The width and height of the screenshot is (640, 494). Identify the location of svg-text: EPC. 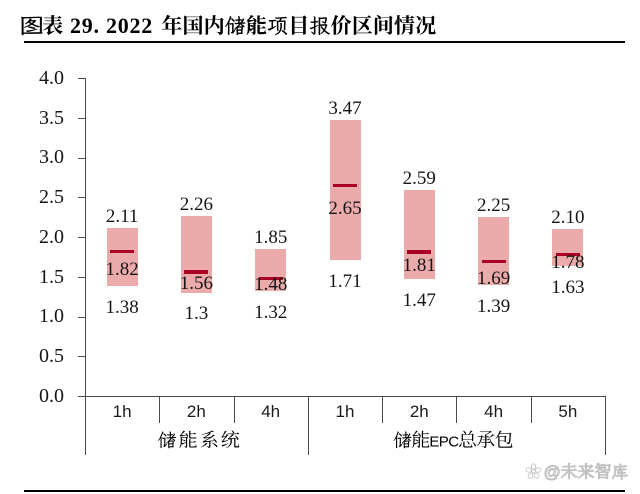
(444, 442).